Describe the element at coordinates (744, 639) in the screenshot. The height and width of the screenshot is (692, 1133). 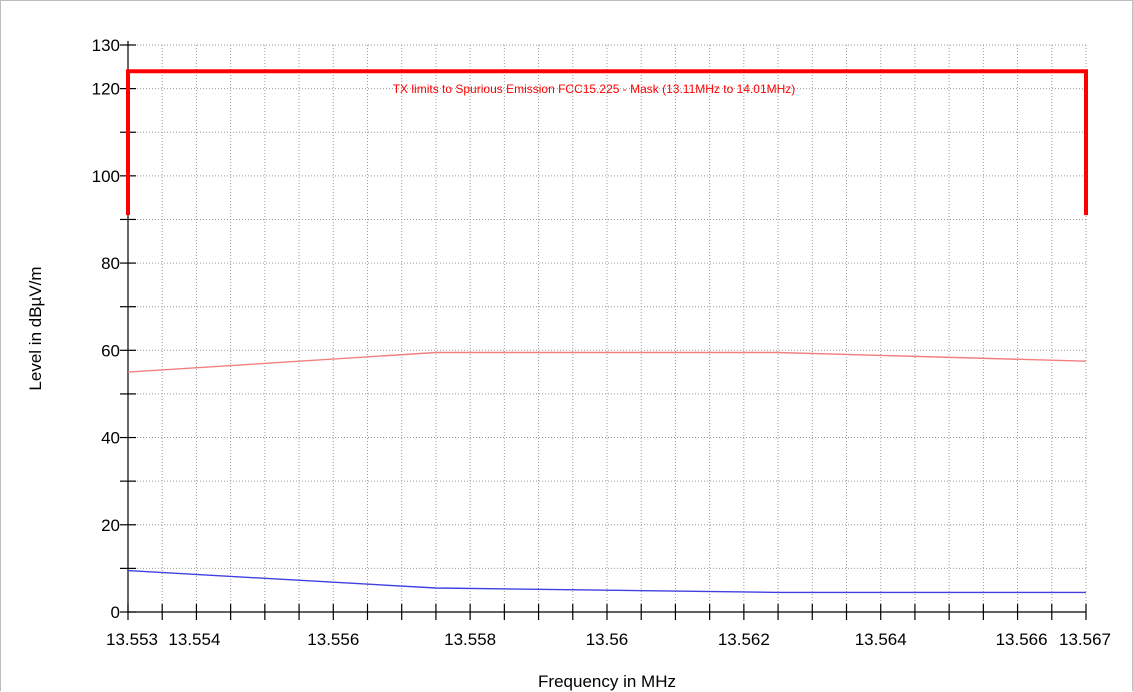
I see `x-tick-label: 13.562` at that location.